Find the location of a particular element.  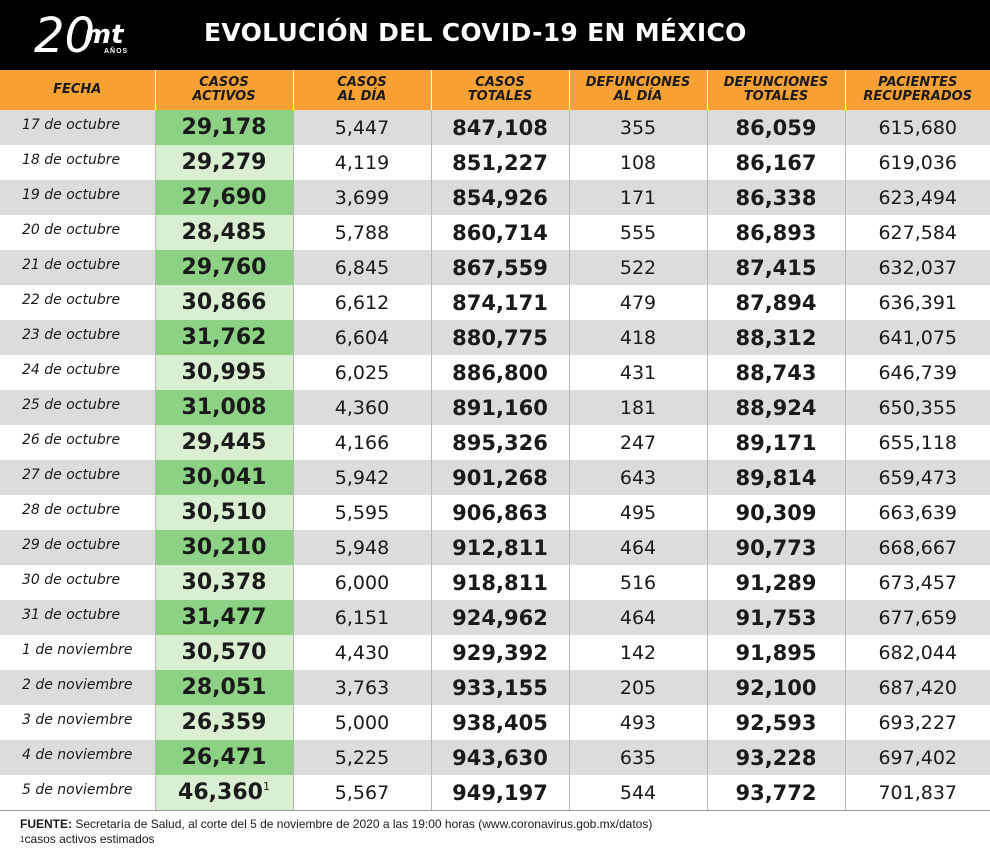

cell-value: 29,445 is located at coordinates (224, 442).